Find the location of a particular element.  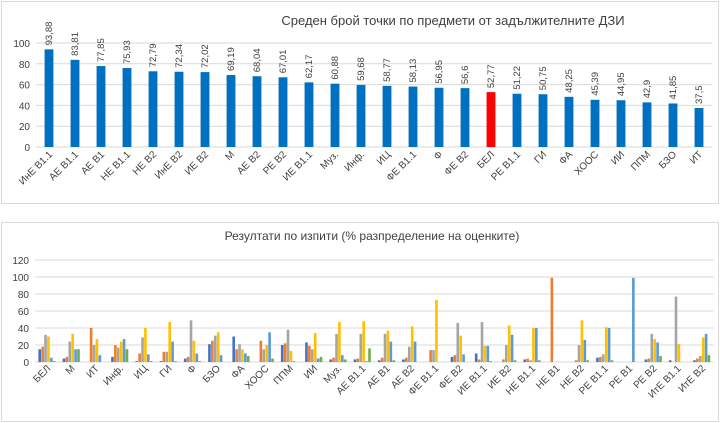

data-label: 48,25 is located at coordinates (569, 81).